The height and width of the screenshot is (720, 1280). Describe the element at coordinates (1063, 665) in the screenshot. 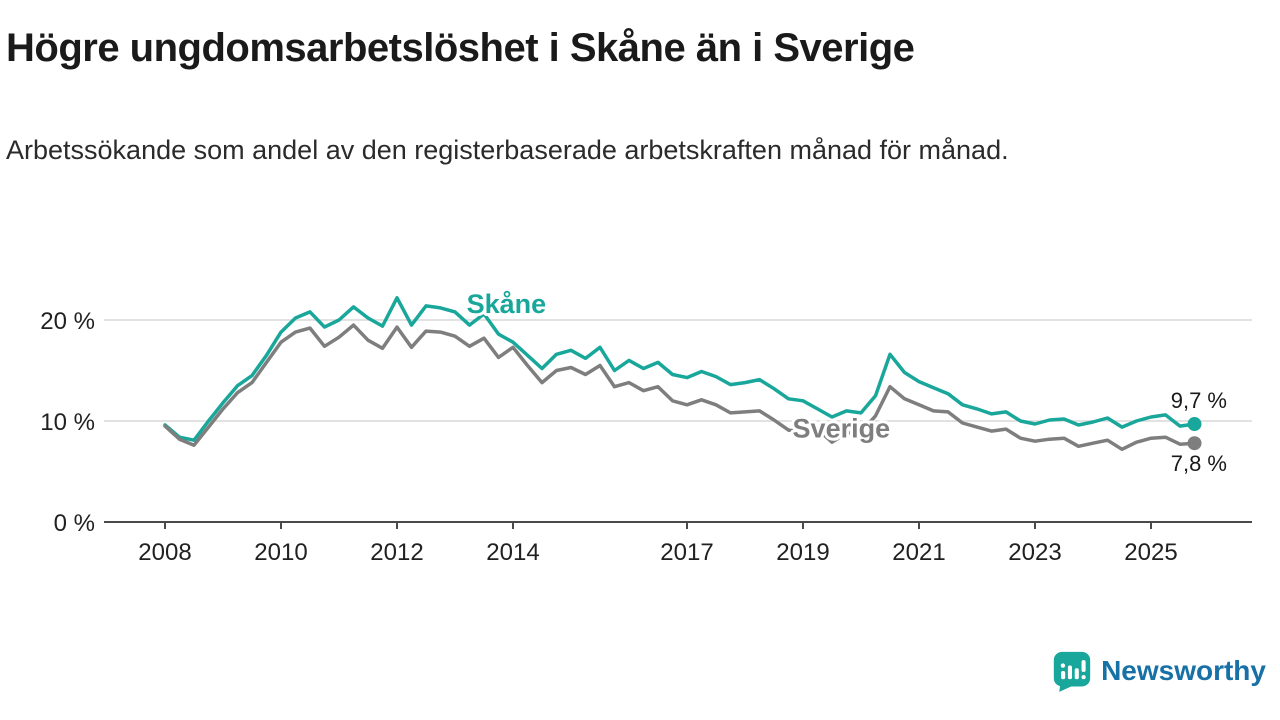

I see `logo-dot` at that location.